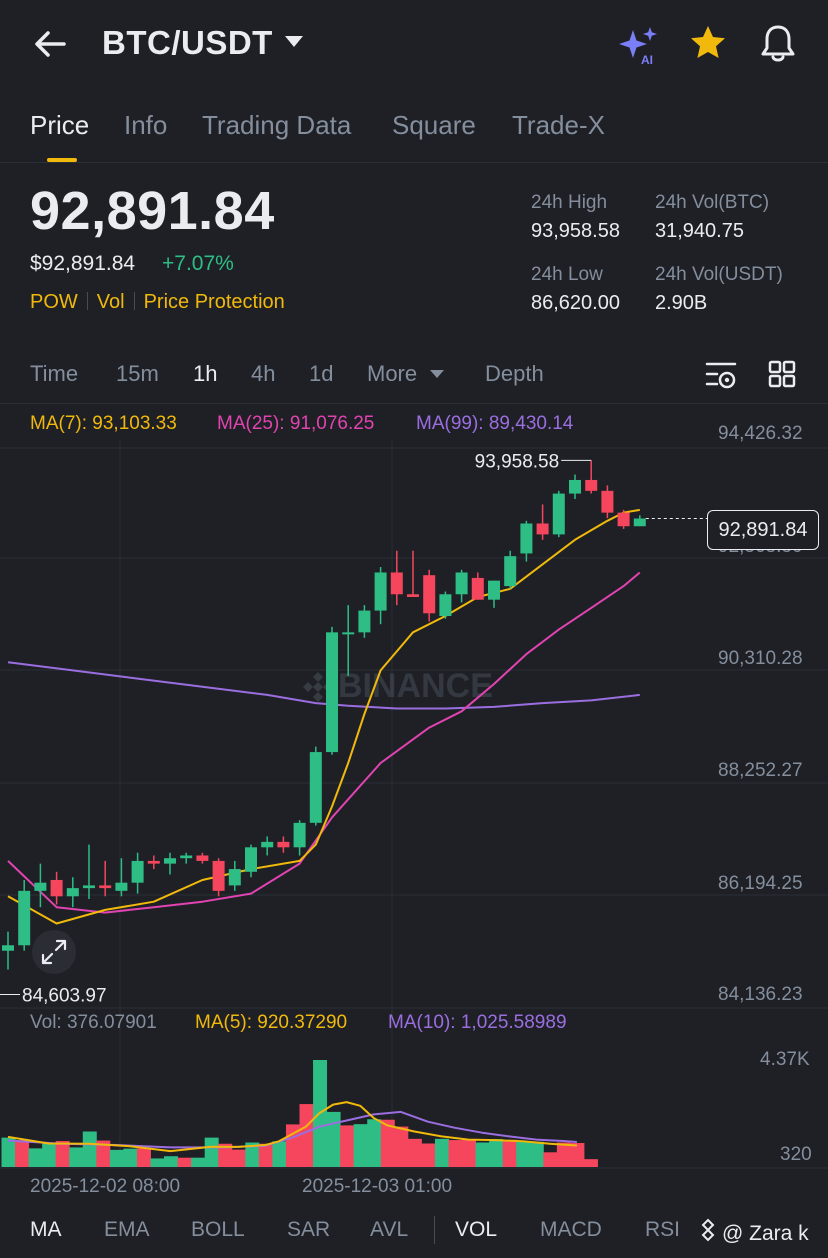 Image resolution: width=828 pixels, height=1258 pixels. What do you see at coordinates (389, 1229) in the screenshot?
I see `indicator-tab-avl: AVL` at bounding box center [389, 1229].